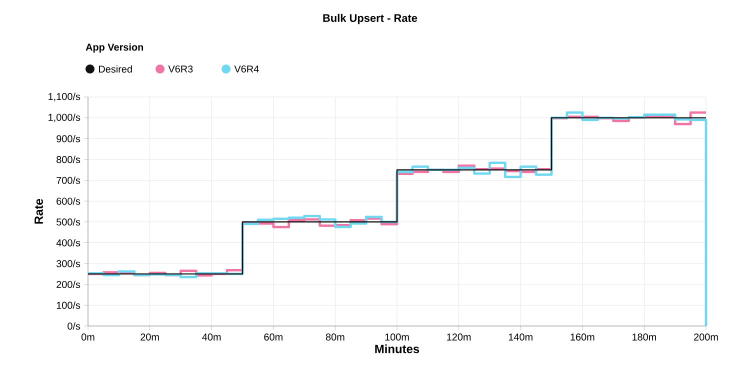 This screenshot has height=383, width=736. Describe the element at coordinates (68, 222) in the screenshot. I see `y-tick-label: 500/s` at that location.